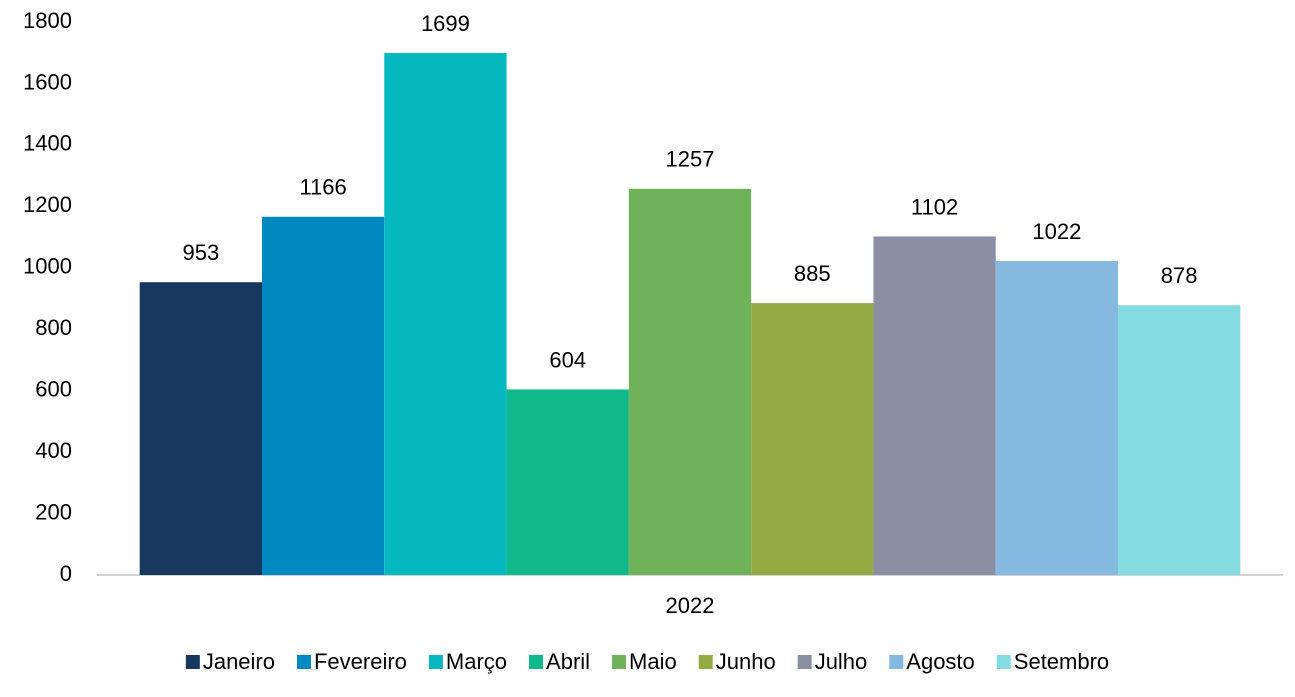 The image size is (1295, 697). I want to click on legend-label: Janeiro, so click(239, 661).